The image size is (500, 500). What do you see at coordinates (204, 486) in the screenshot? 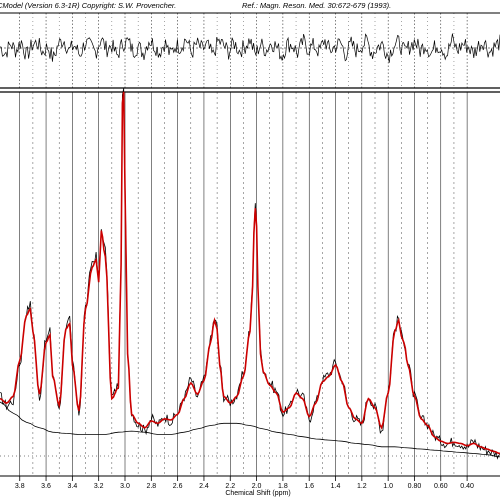
I see `x-tick-label: 2.4` at bounding box center [204, 486].